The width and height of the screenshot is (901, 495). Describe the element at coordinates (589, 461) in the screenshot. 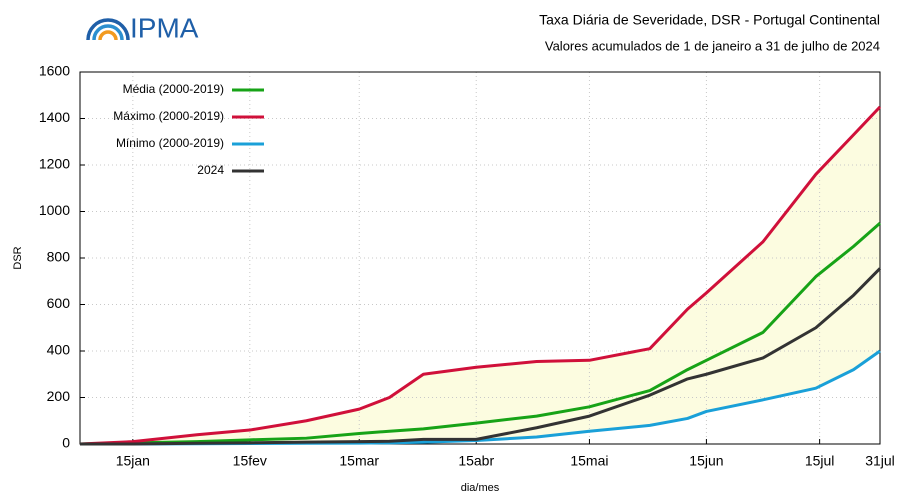

I see `x-tick-label: 15mai` at that location.